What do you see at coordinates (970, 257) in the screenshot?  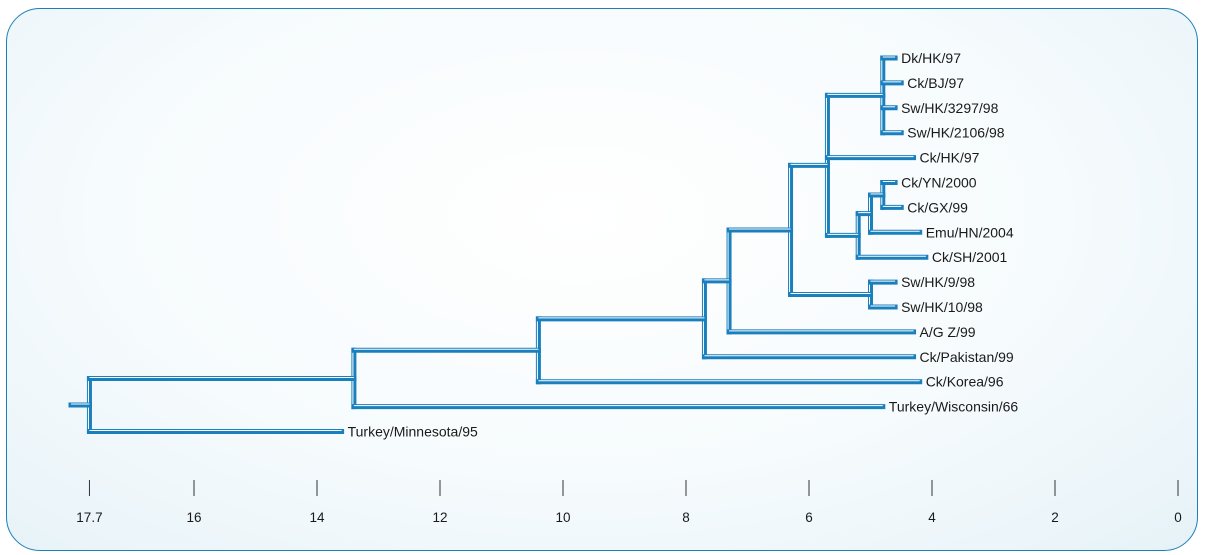 I see `leaf-label-ck_sh_2001: Ck/SH/2001` at bounding box center [970, 257].